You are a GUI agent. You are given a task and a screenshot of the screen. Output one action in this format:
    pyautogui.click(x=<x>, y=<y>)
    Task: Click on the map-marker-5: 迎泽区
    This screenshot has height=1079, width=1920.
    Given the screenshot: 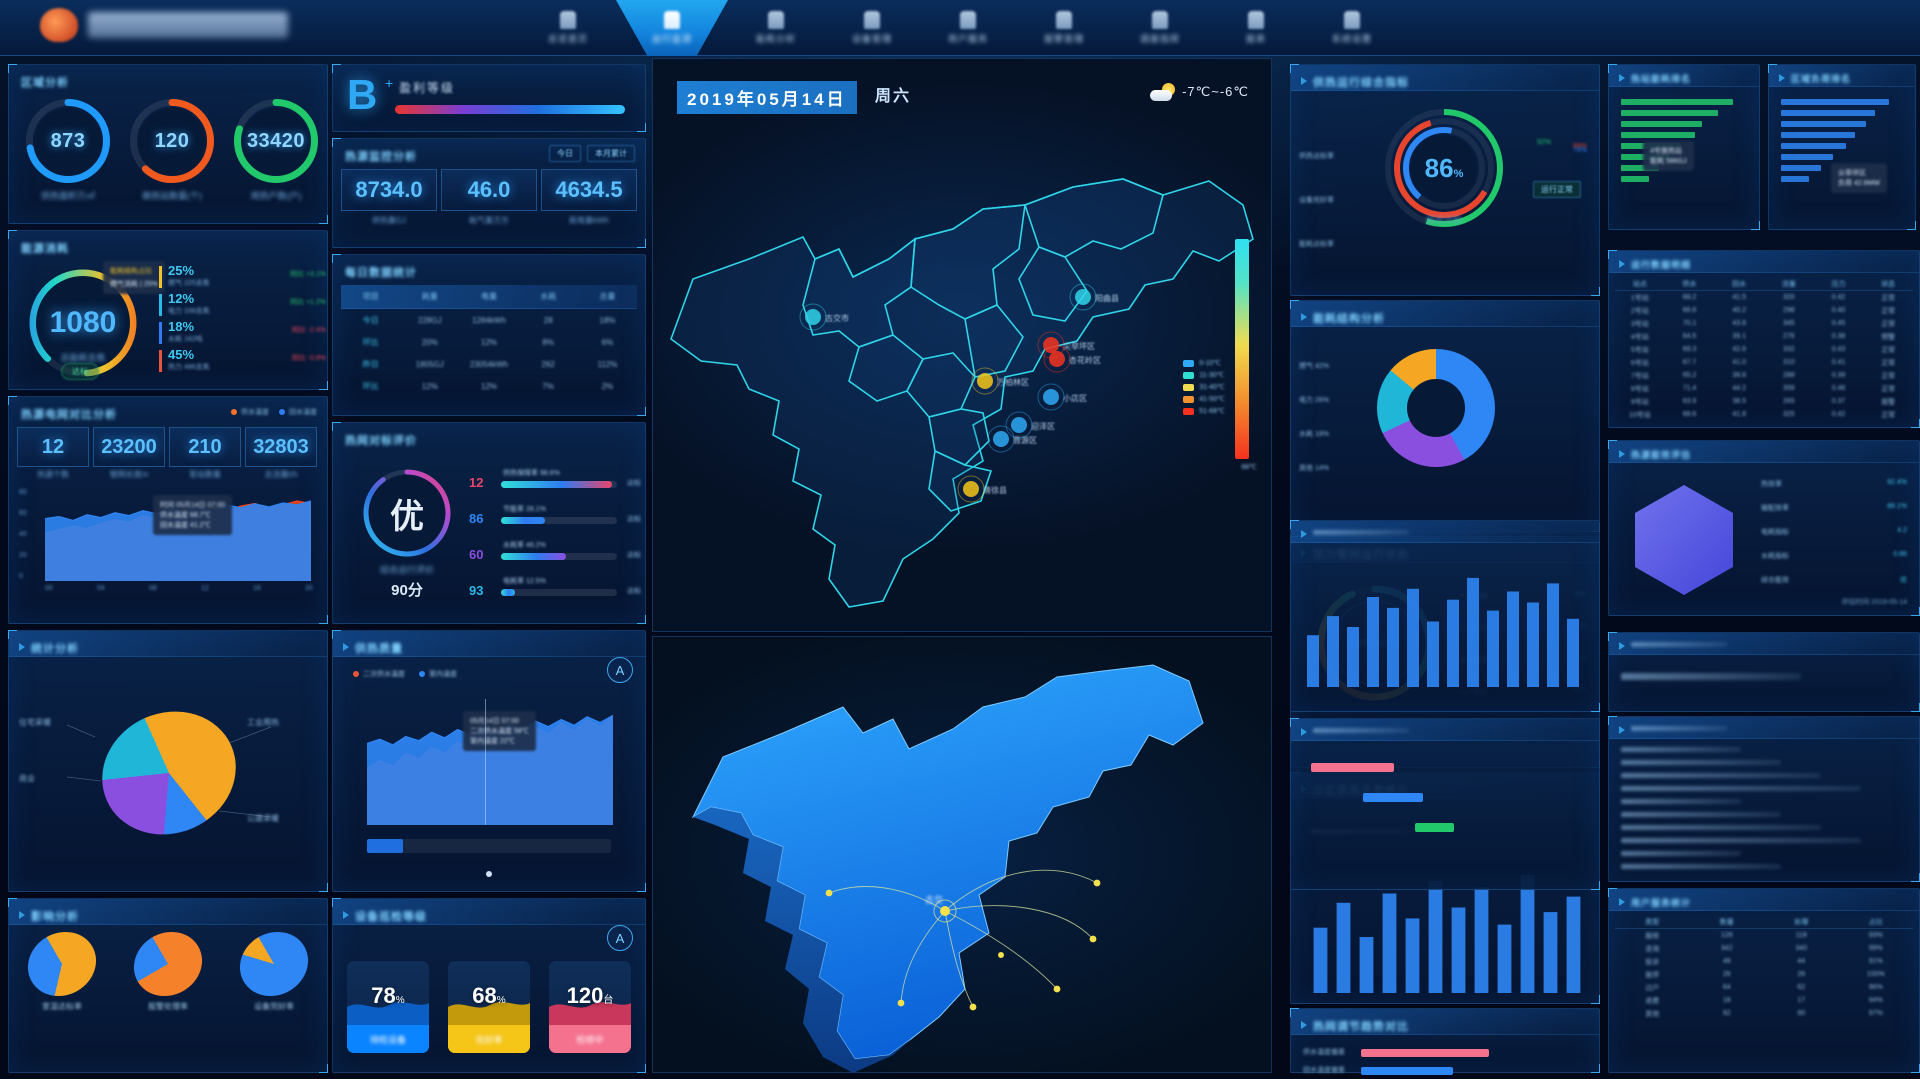 What is the action you would take?
    pyautogui.click(x=1030, y=425)
    